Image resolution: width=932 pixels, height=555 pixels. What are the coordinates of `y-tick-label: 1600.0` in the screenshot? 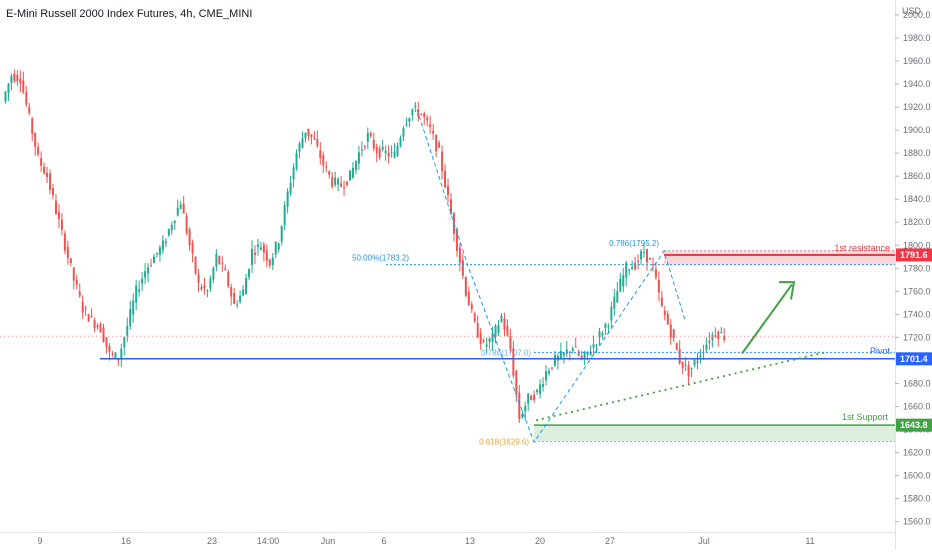 It's located at (917, 476).